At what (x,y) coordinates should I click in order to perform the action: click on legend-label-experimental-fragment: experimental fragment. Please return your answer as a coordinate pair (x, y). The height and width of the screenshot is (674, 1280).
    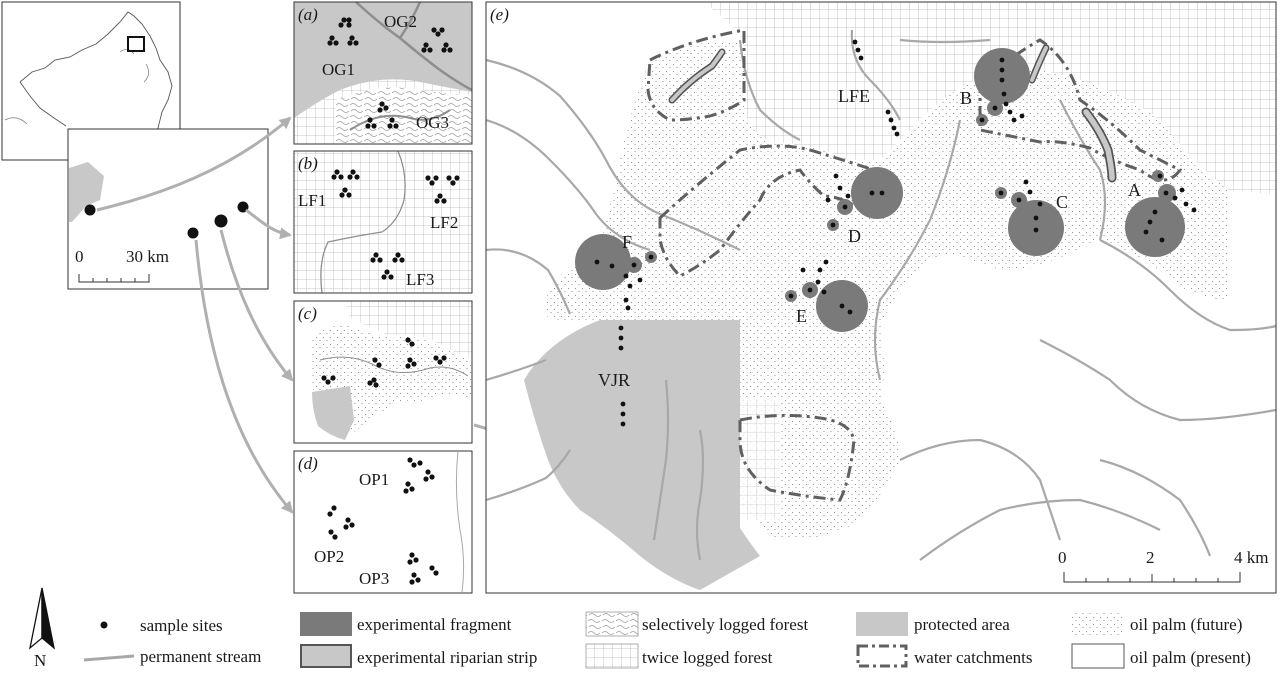
    Looking at the image, I should click on (434, 624).